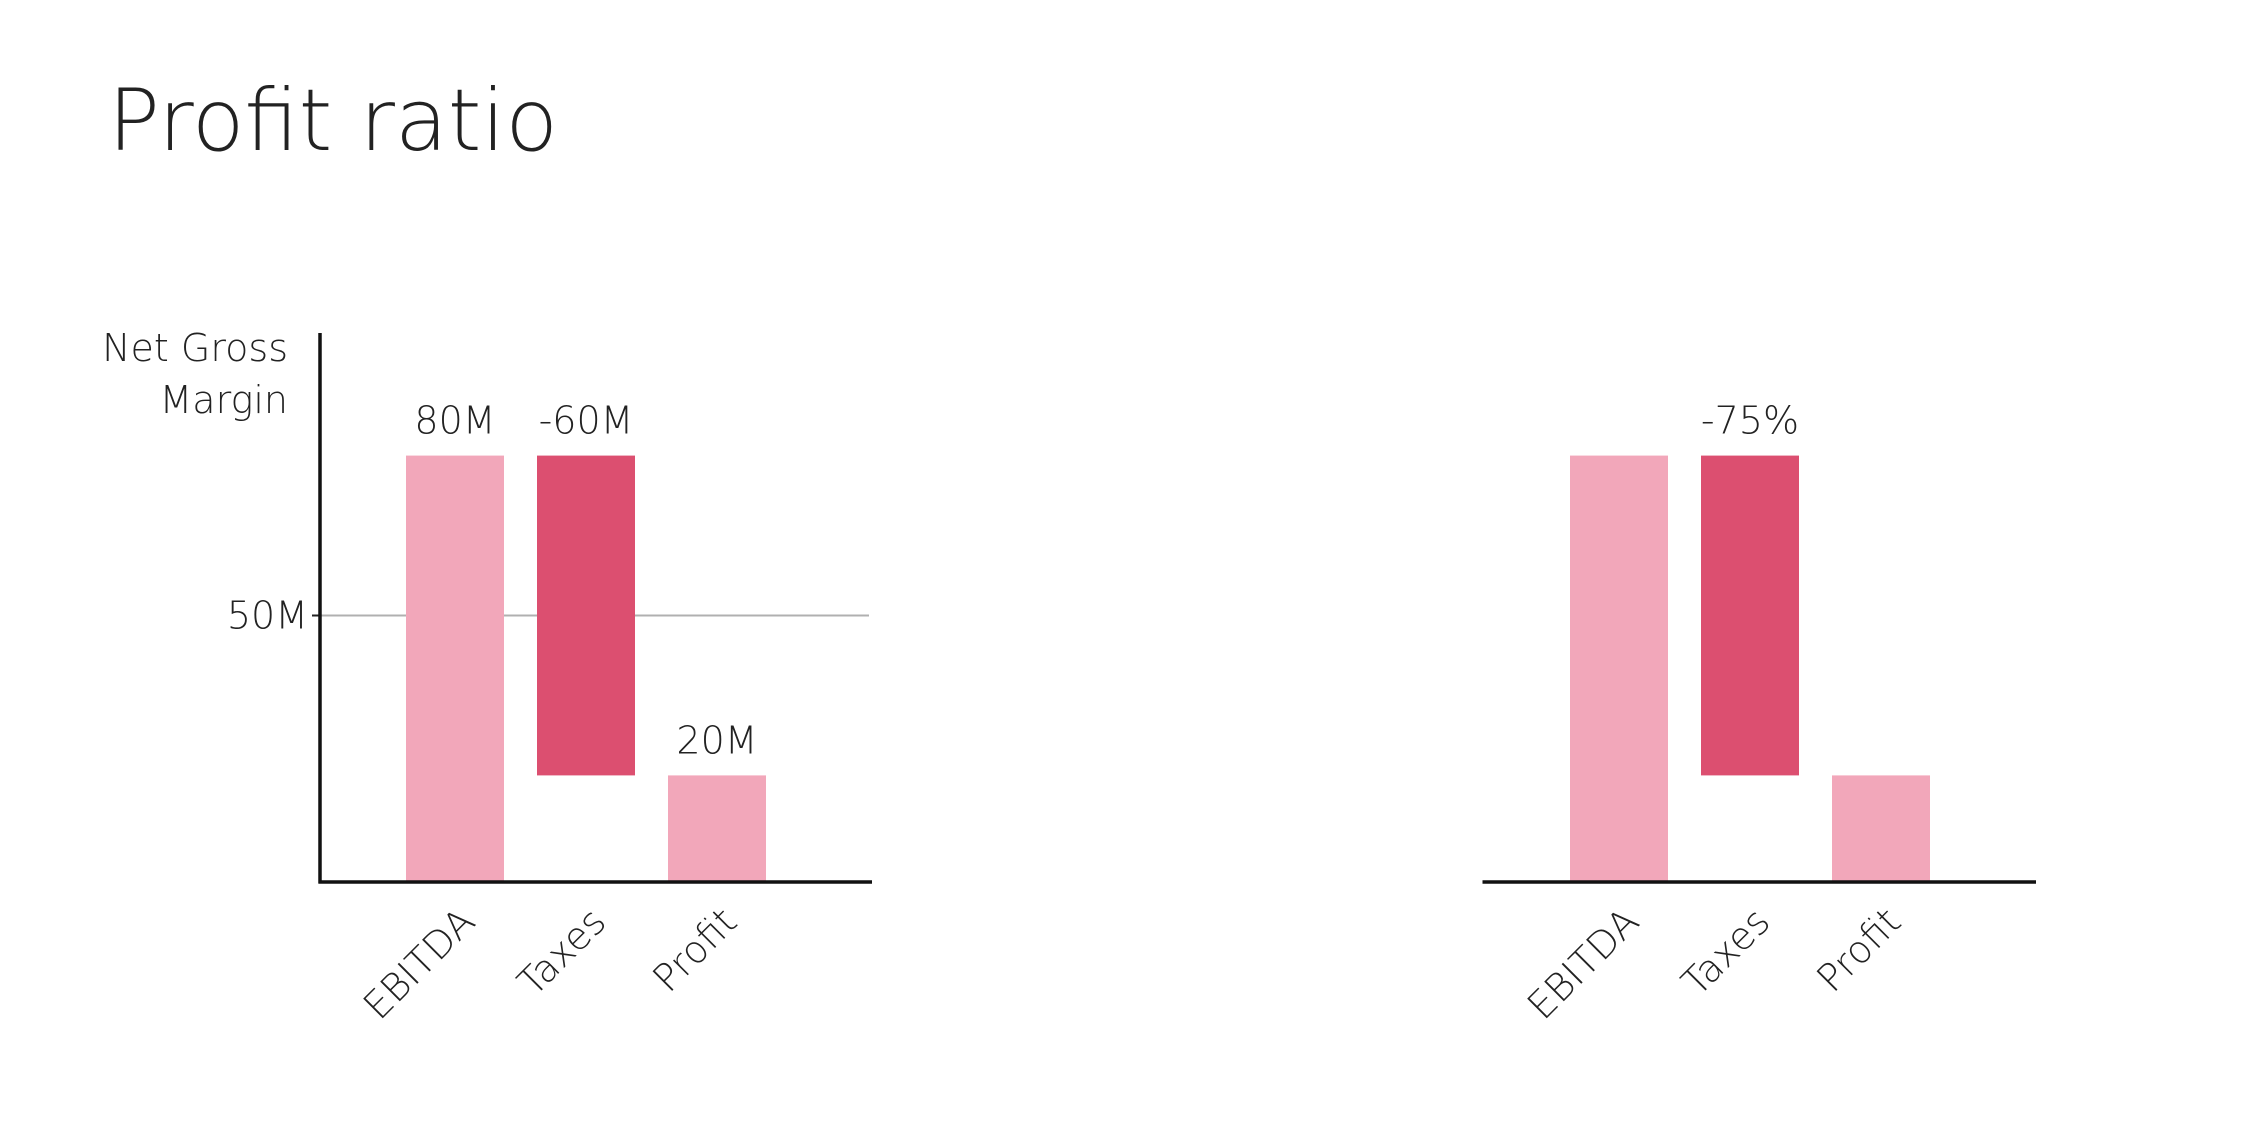 The image size is (2262, 1137). What do you see at coordinates (267, 615) in the screenshot?
I see `y-tick-label: 50M` at bounding box center [267, 615].